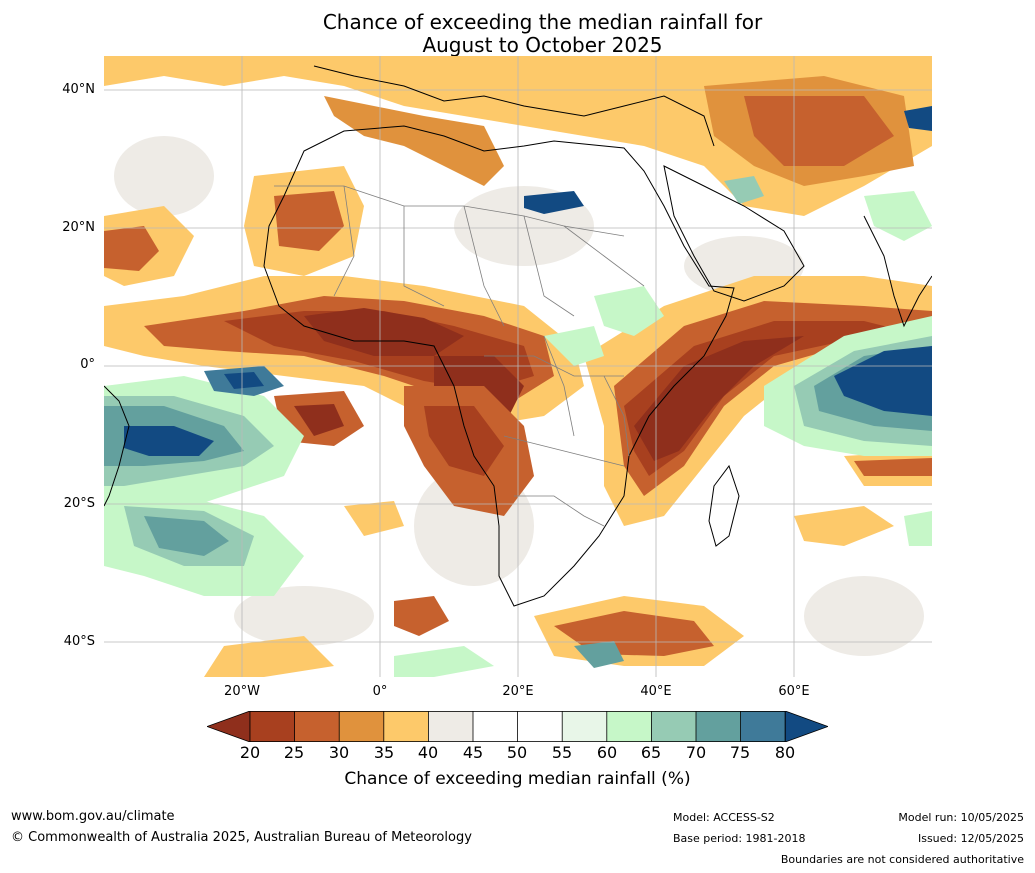 This screenshot has width=1035, height=873. Describe the element at coordinates (656, 691) in the screenshot. I see `lon-label-40e: 40°E` at that location.